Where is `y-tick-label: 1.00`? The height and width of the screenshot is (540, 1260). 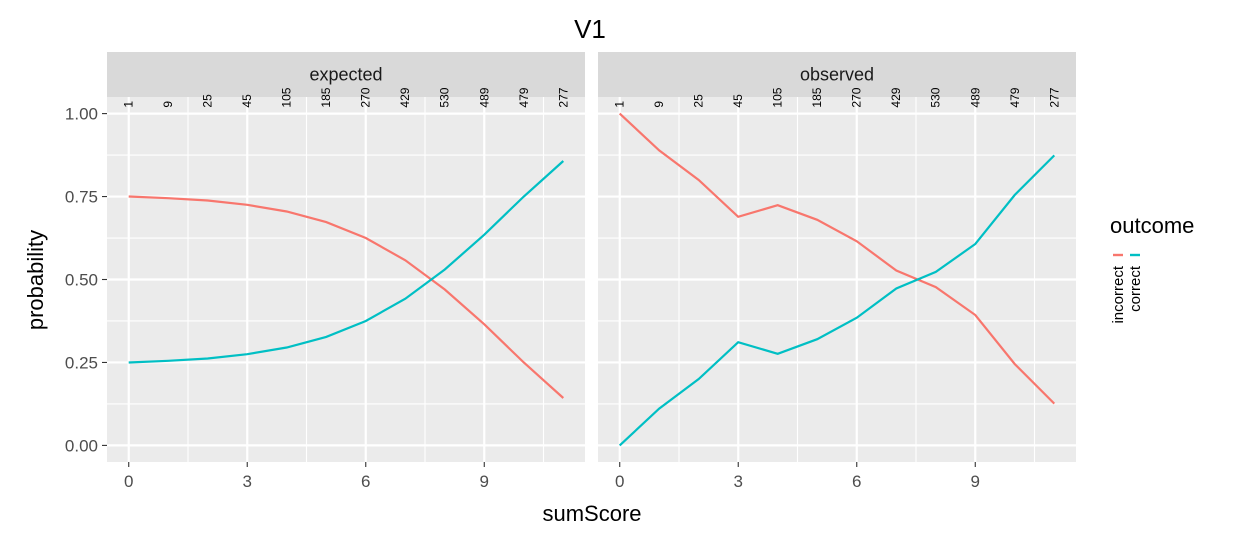
y-tick-label: 1.00 is located at coordinates (81, 114).